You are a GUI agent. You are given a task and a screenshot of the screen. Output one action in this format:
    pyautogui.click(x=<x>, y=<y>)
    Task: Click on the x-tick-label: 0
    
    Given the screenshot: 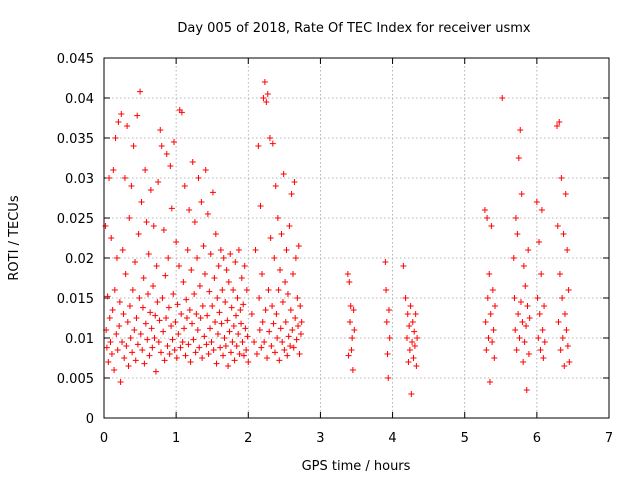 What is the action you would take?
    pyautogui.click(x=104, y=438)
    